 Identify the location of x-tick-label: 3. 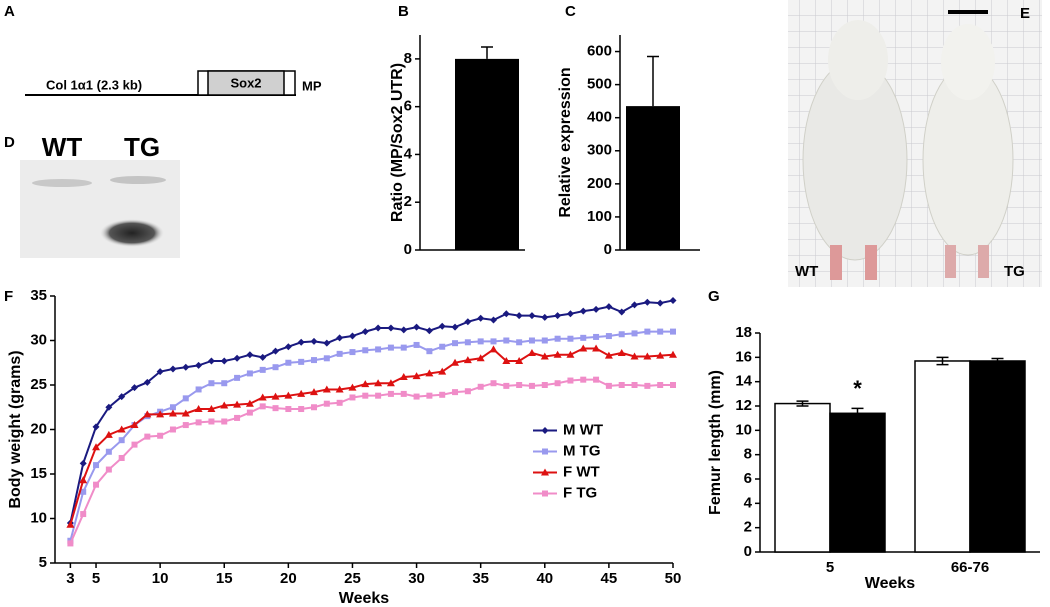
(70, 578).